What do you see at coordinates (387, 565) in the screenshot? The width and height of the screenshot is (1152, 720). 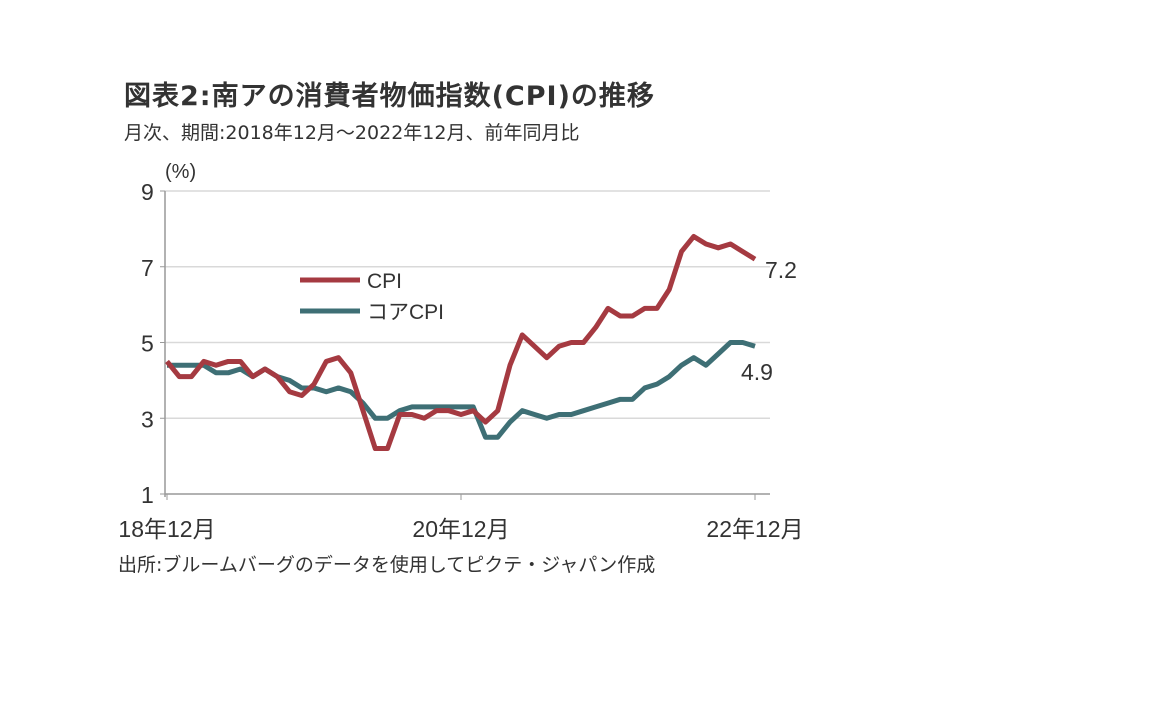 I see `source-note: 出所:ブルームバーグのデータを使用してピクテ・ジャパン作成` at bounding box center [387, 565].